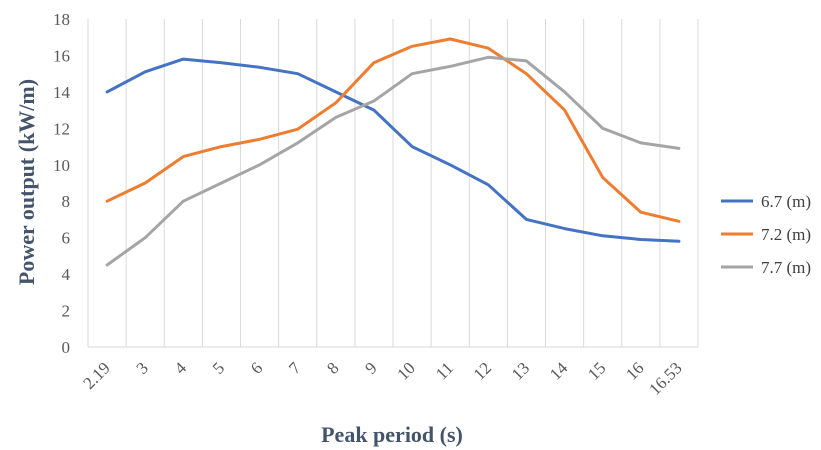 The image size is (821, 450). Describe the element at coordinates (786, 234) in the screenshot. I see `legend-label: 7.2 (m)` at that location.